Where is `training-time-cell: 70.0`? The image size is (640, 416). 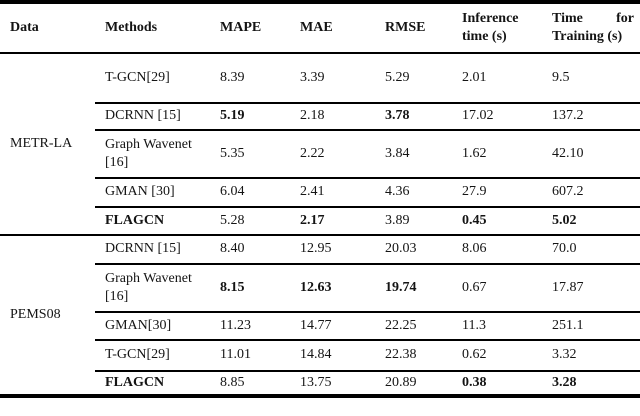
training-time-cell: 70.0 is located at coordinates (593, 250).